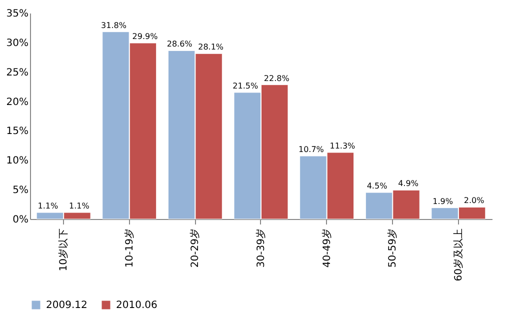 The height and width of the screenshot is (335, 524). What do you see at coordinates (443, 201) in the screenshot?
I see `data-label: 1.9%` at bounding box center [443, 201].